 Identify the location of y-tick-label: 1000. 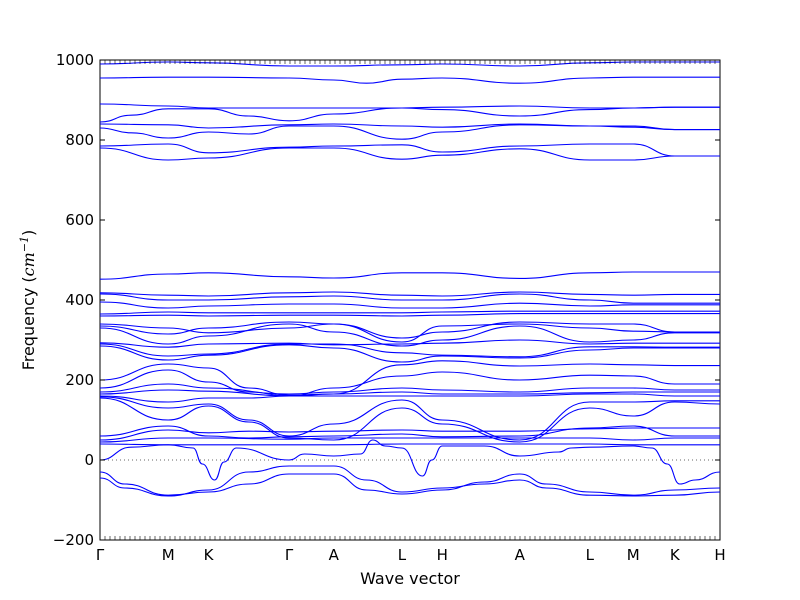
(75, 60).